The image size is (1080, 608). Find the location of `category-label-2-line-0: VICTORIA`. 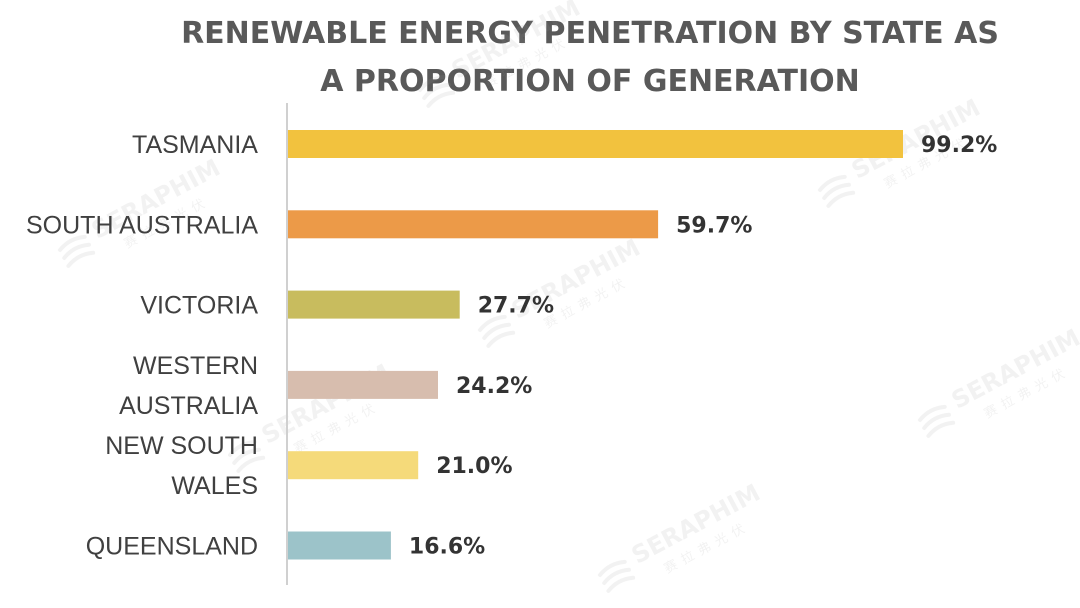

category-label-2-line-0: VICTORIA is located at coordinates (199, 306).